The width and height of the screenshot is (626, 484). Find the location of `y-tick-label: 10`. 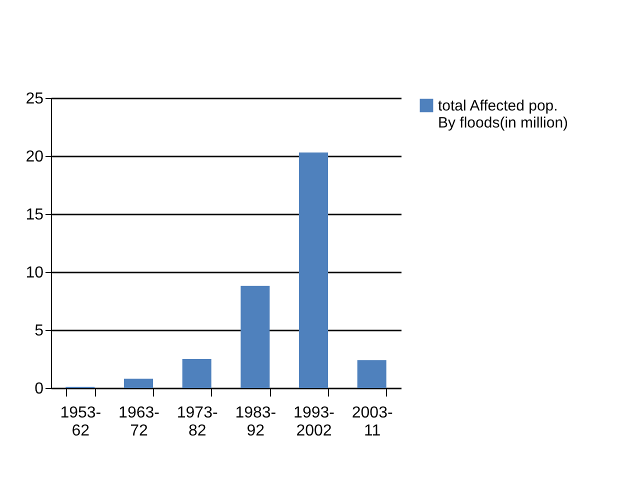

y-tick-label: 10 is located at coordinates (35, 273).